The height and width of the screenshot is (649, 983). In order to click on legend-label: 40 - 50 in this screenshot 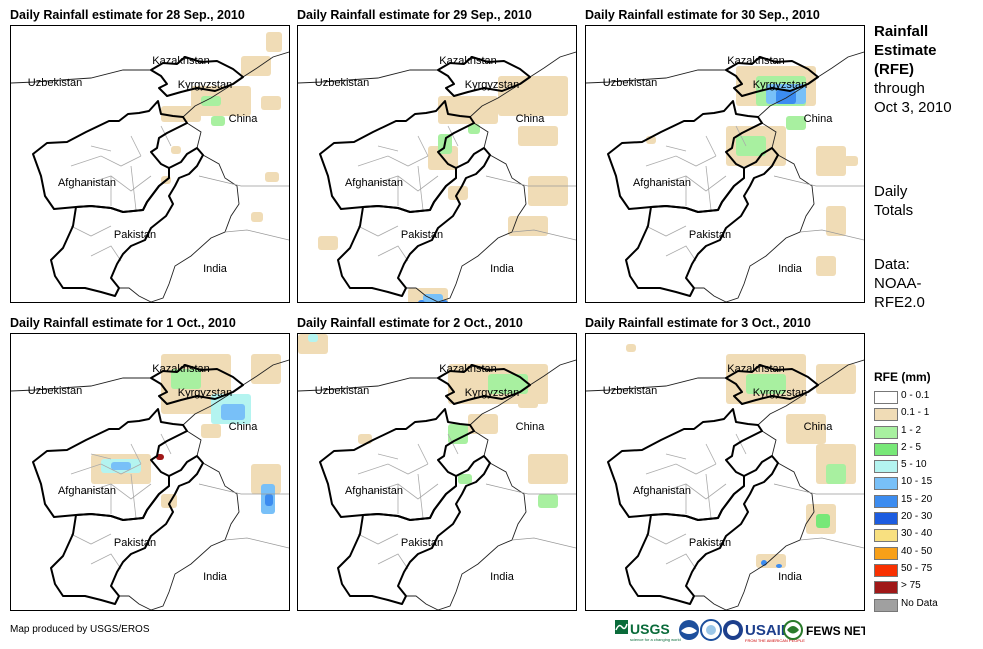, I will do `click(917, 551)`.